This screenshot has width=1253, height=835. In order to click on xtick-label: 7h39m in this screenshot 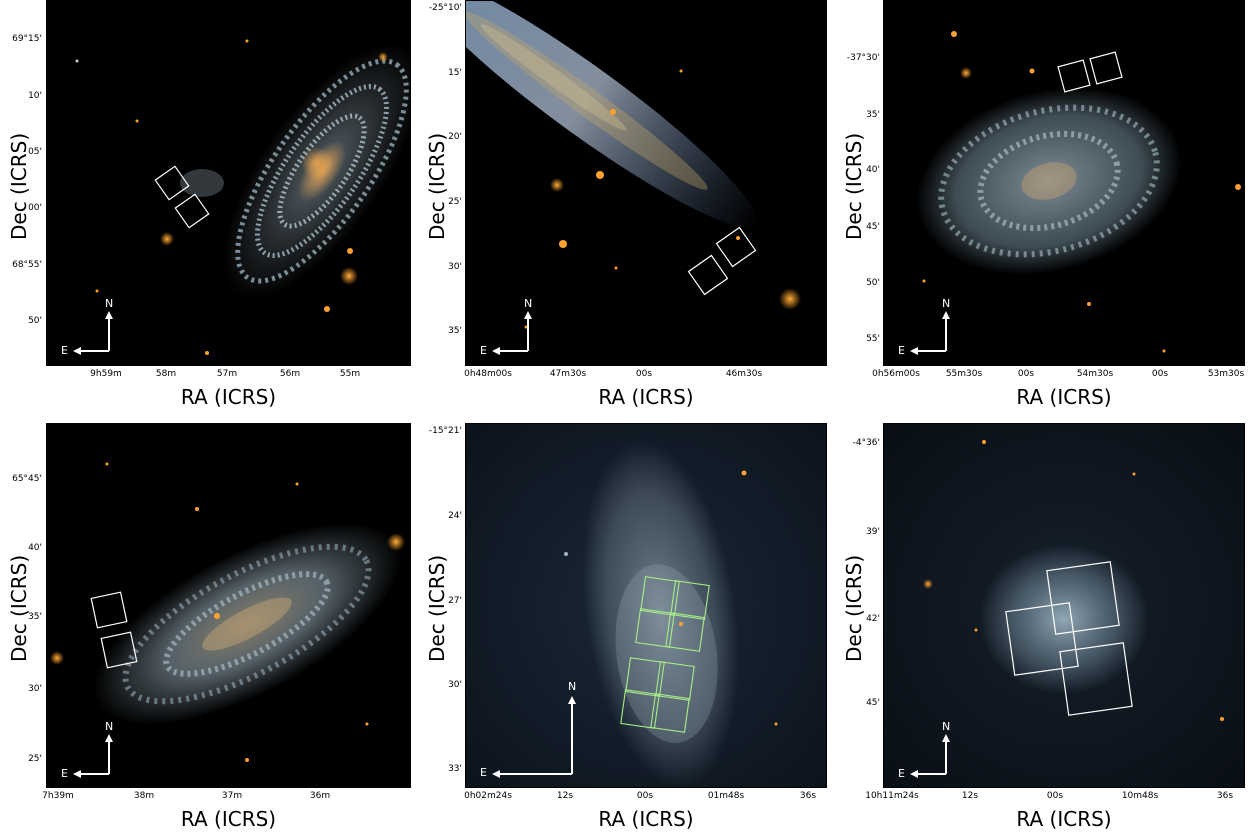, I will do `click(58, 796)`.